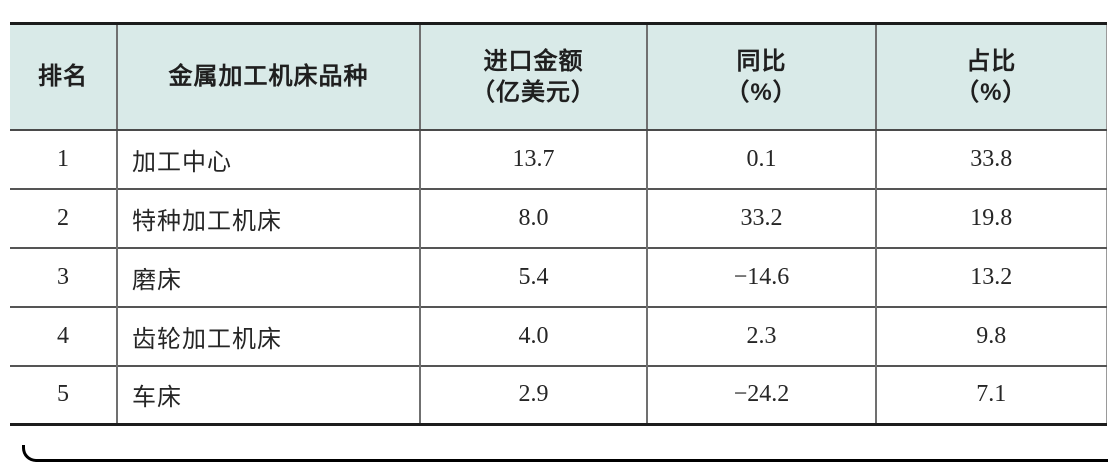 This screenshot has height=466, width=1108. Describe the element at coordinates (63, 335) in the screenshot. I see `cell-rank: 4` at that location.